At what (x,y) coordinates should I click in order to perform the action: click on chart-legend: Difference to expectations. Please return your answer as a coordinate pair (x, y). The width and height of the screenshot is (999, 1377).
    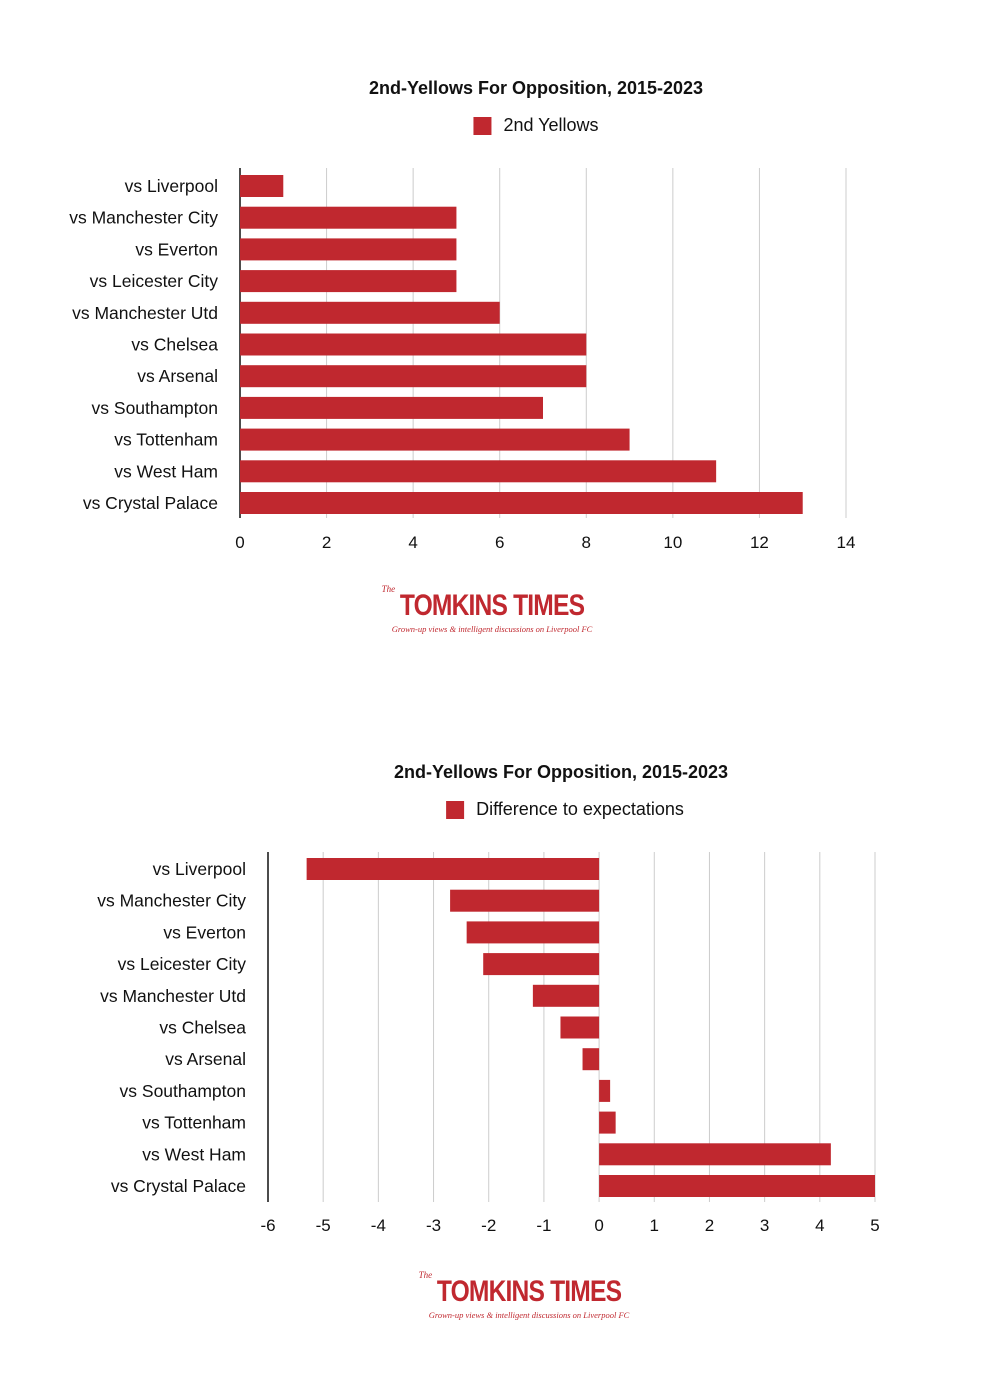
    Looking at the image, I should click on (565, 809).